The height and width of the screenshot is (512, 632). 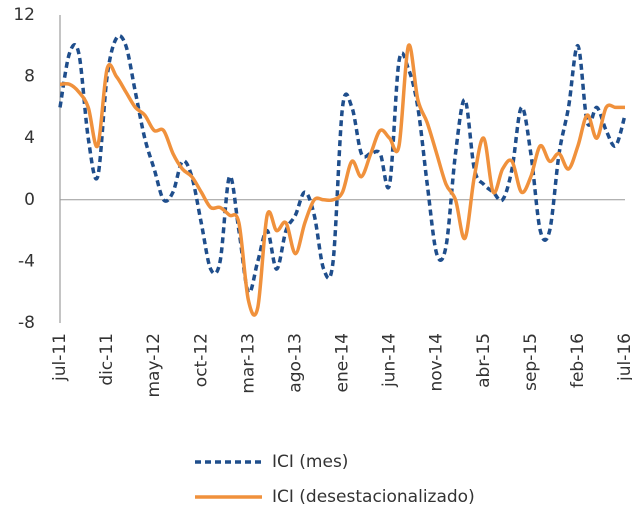 What do you see at coordinates (29, 138) in the screenshot?
I see `y-tick-label: 4` at bounding box center [29, 138].